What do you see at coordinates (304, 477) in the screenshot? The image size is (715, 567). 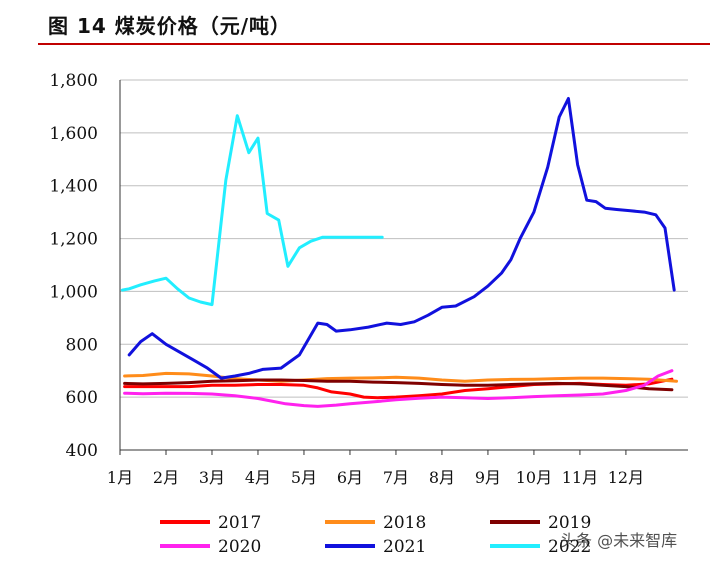 I see `x-tick-label: 5月` at bounding box center [304, 477].